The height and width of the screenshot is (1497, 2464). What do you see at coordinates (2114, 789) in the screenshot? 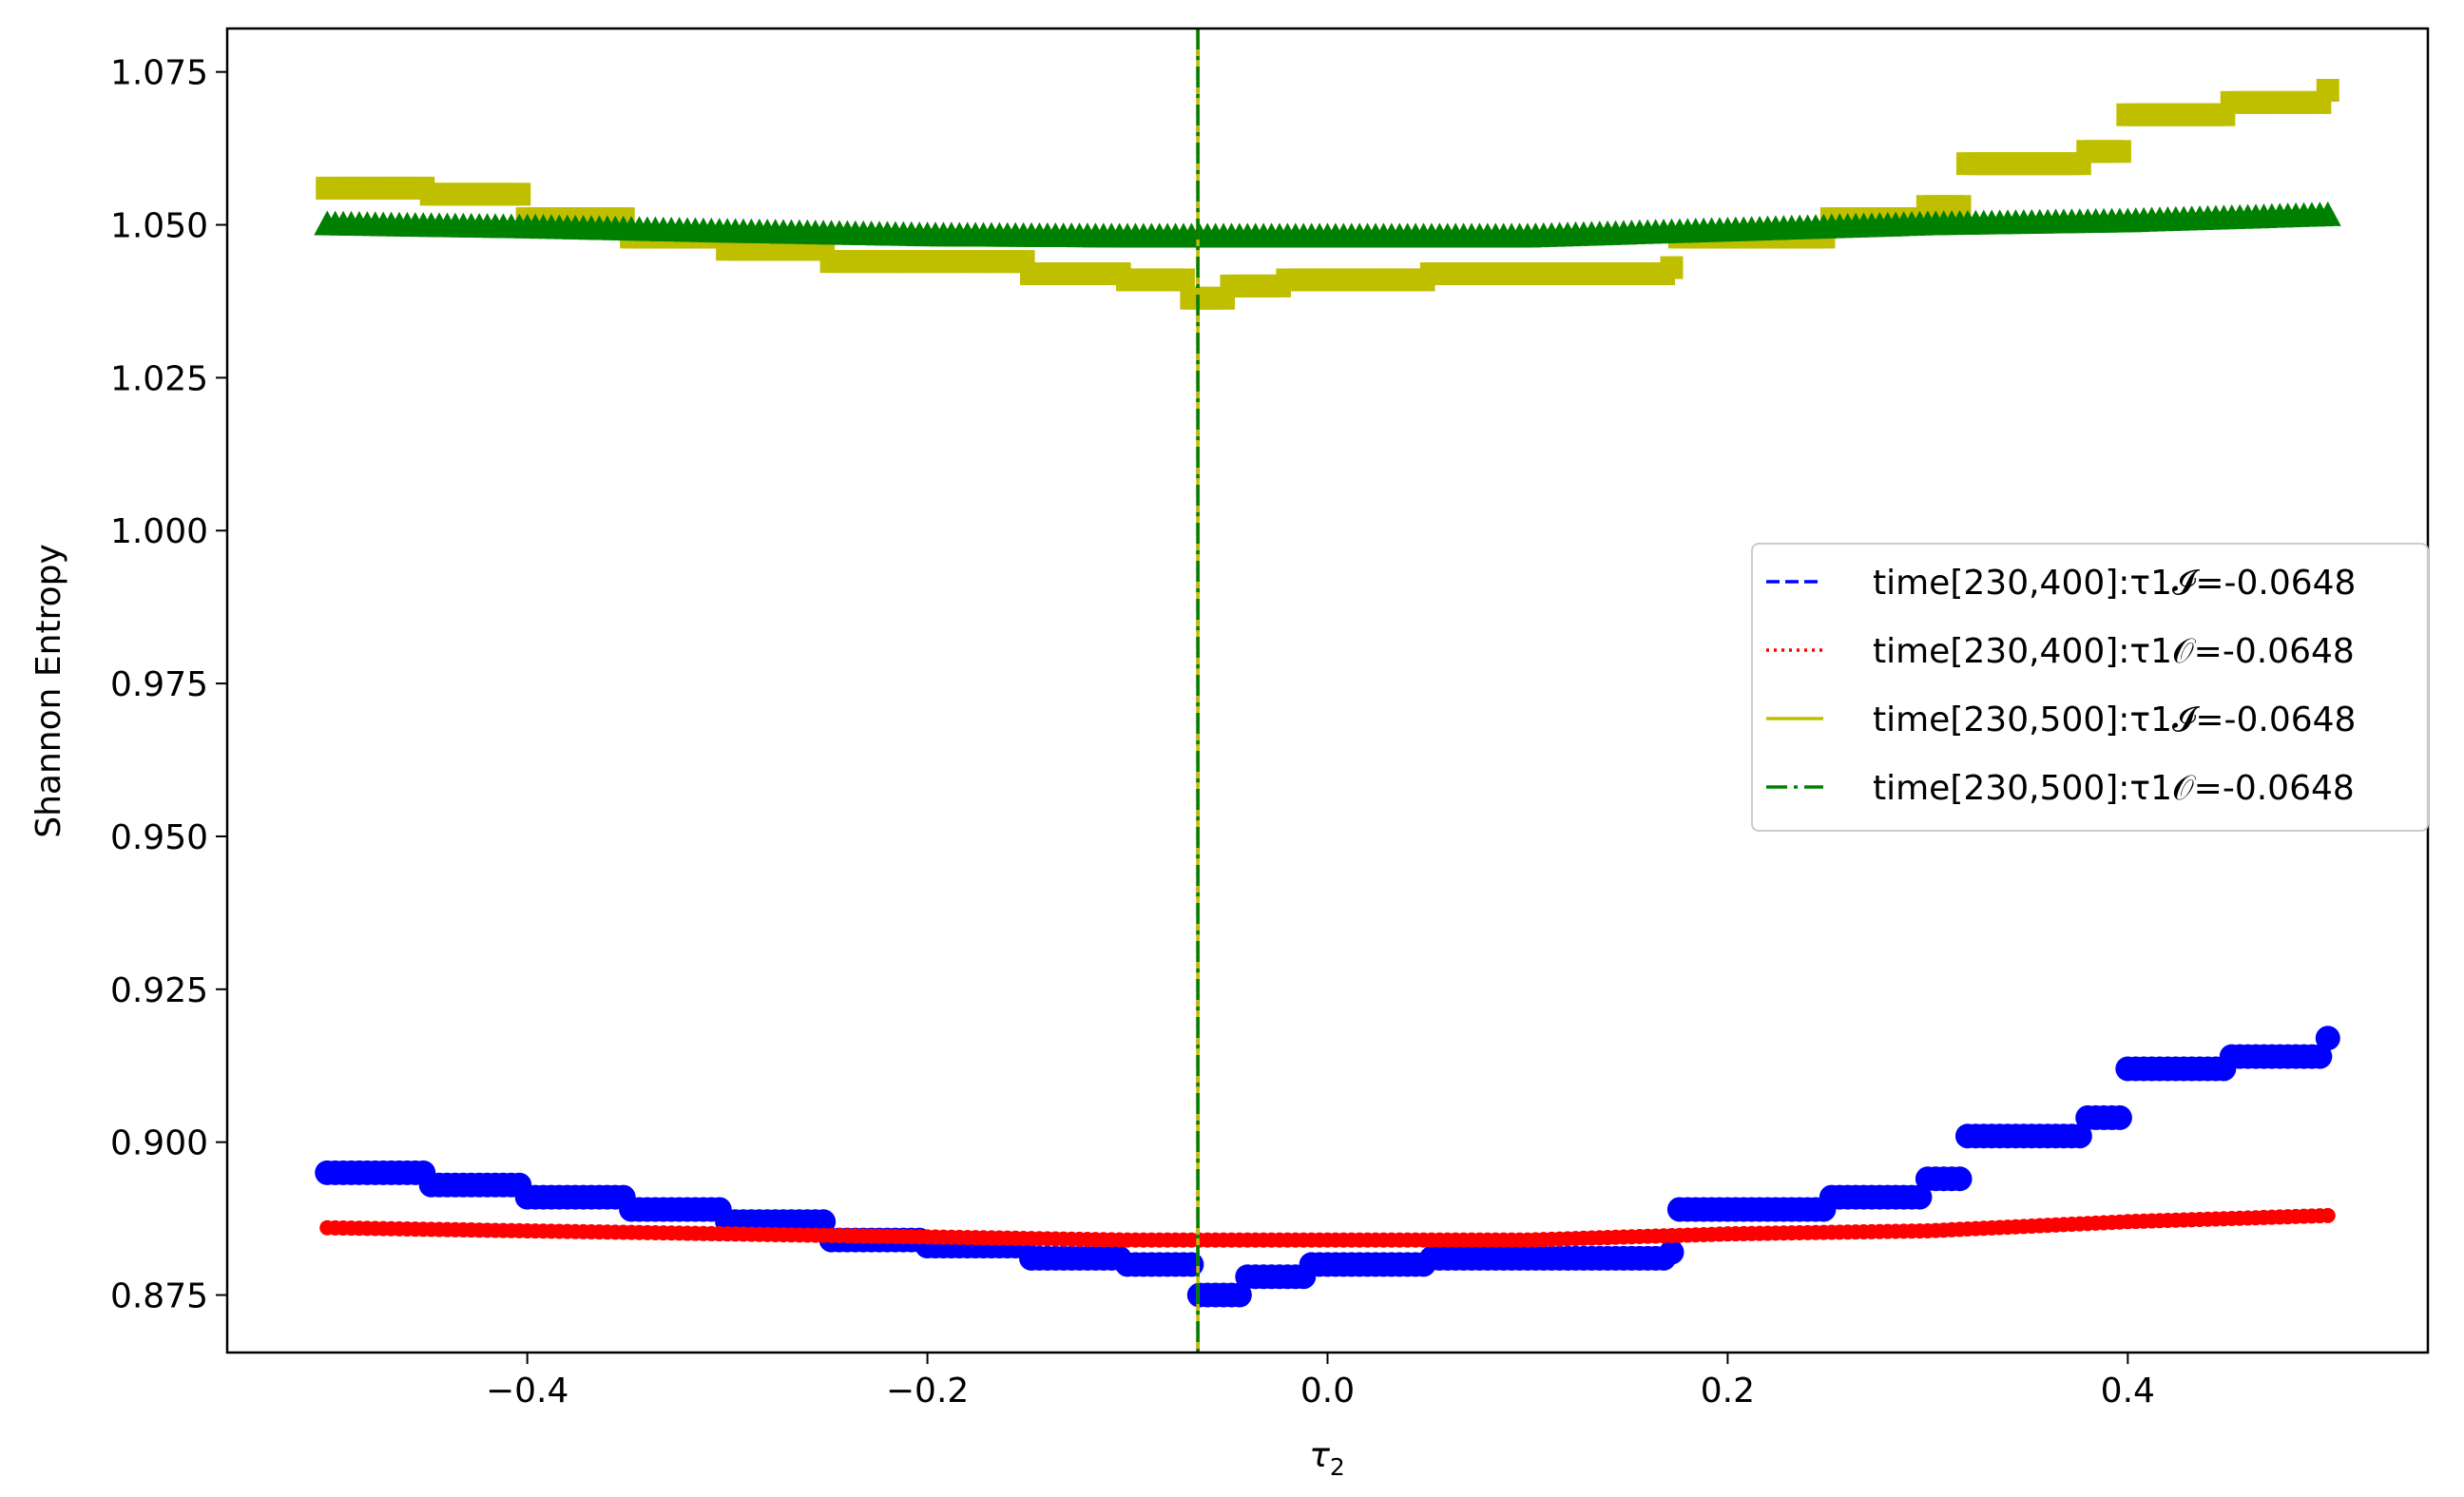
I see `legend-label-3: time[230,500]:τ1𝒪=-0.0648` at bounding box center [2114, 789].